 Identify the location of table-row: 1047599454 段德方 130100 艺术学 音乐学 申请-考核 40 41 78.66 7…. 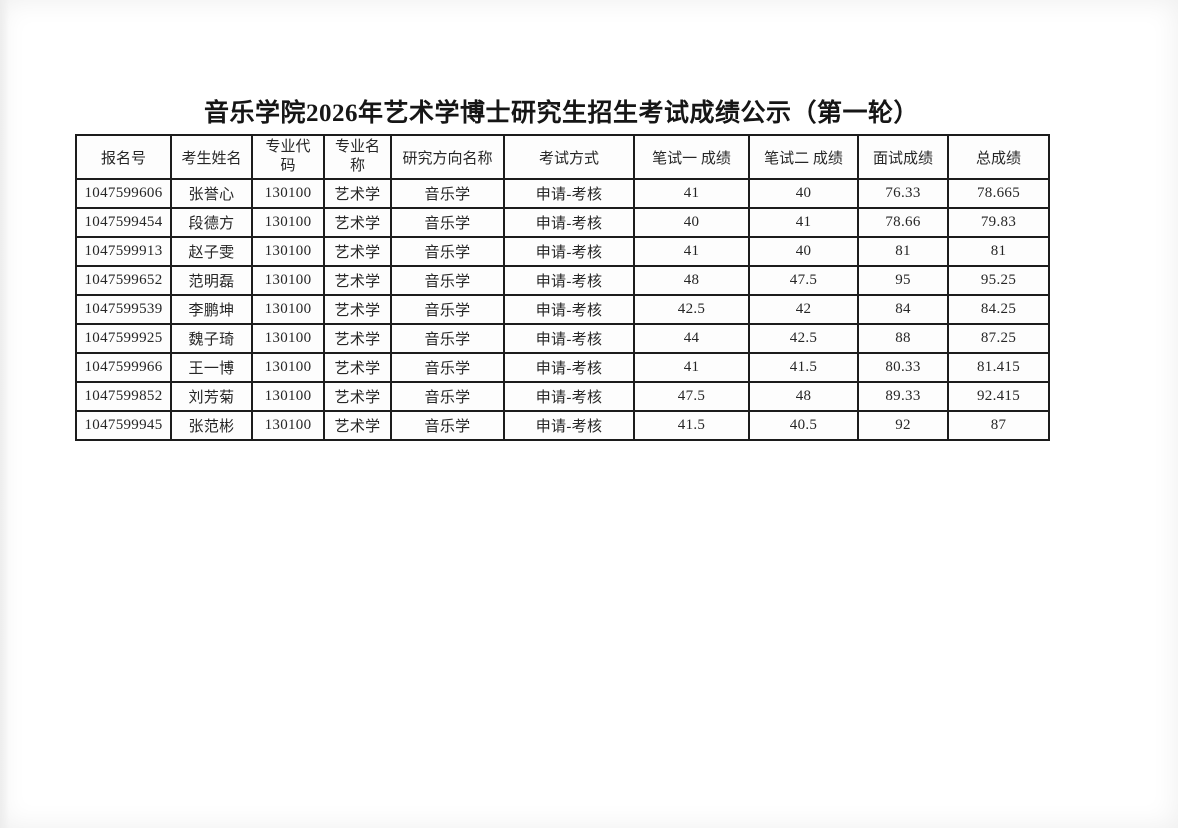
(562, 222).